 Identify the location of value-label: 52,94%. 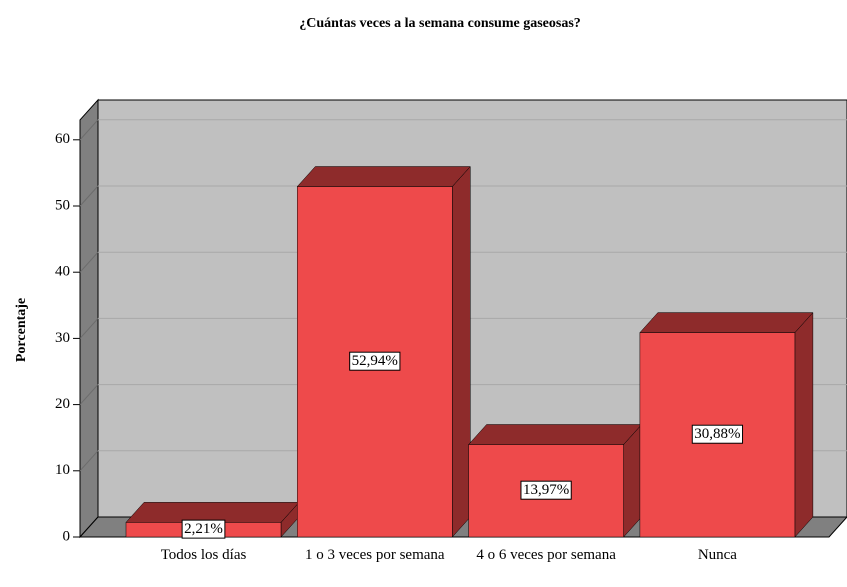
(375, 361).